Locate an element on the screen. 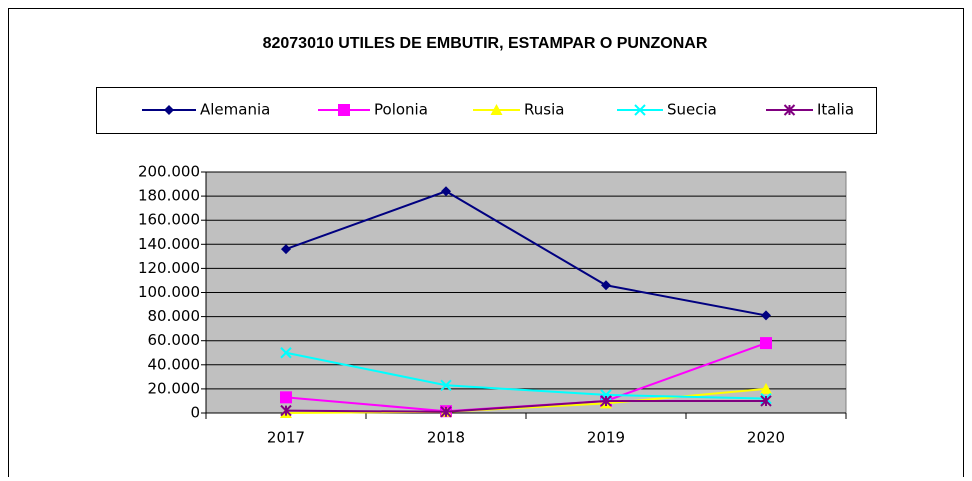  y-tick-label: 100.000 is located at coordinates (169, 292).